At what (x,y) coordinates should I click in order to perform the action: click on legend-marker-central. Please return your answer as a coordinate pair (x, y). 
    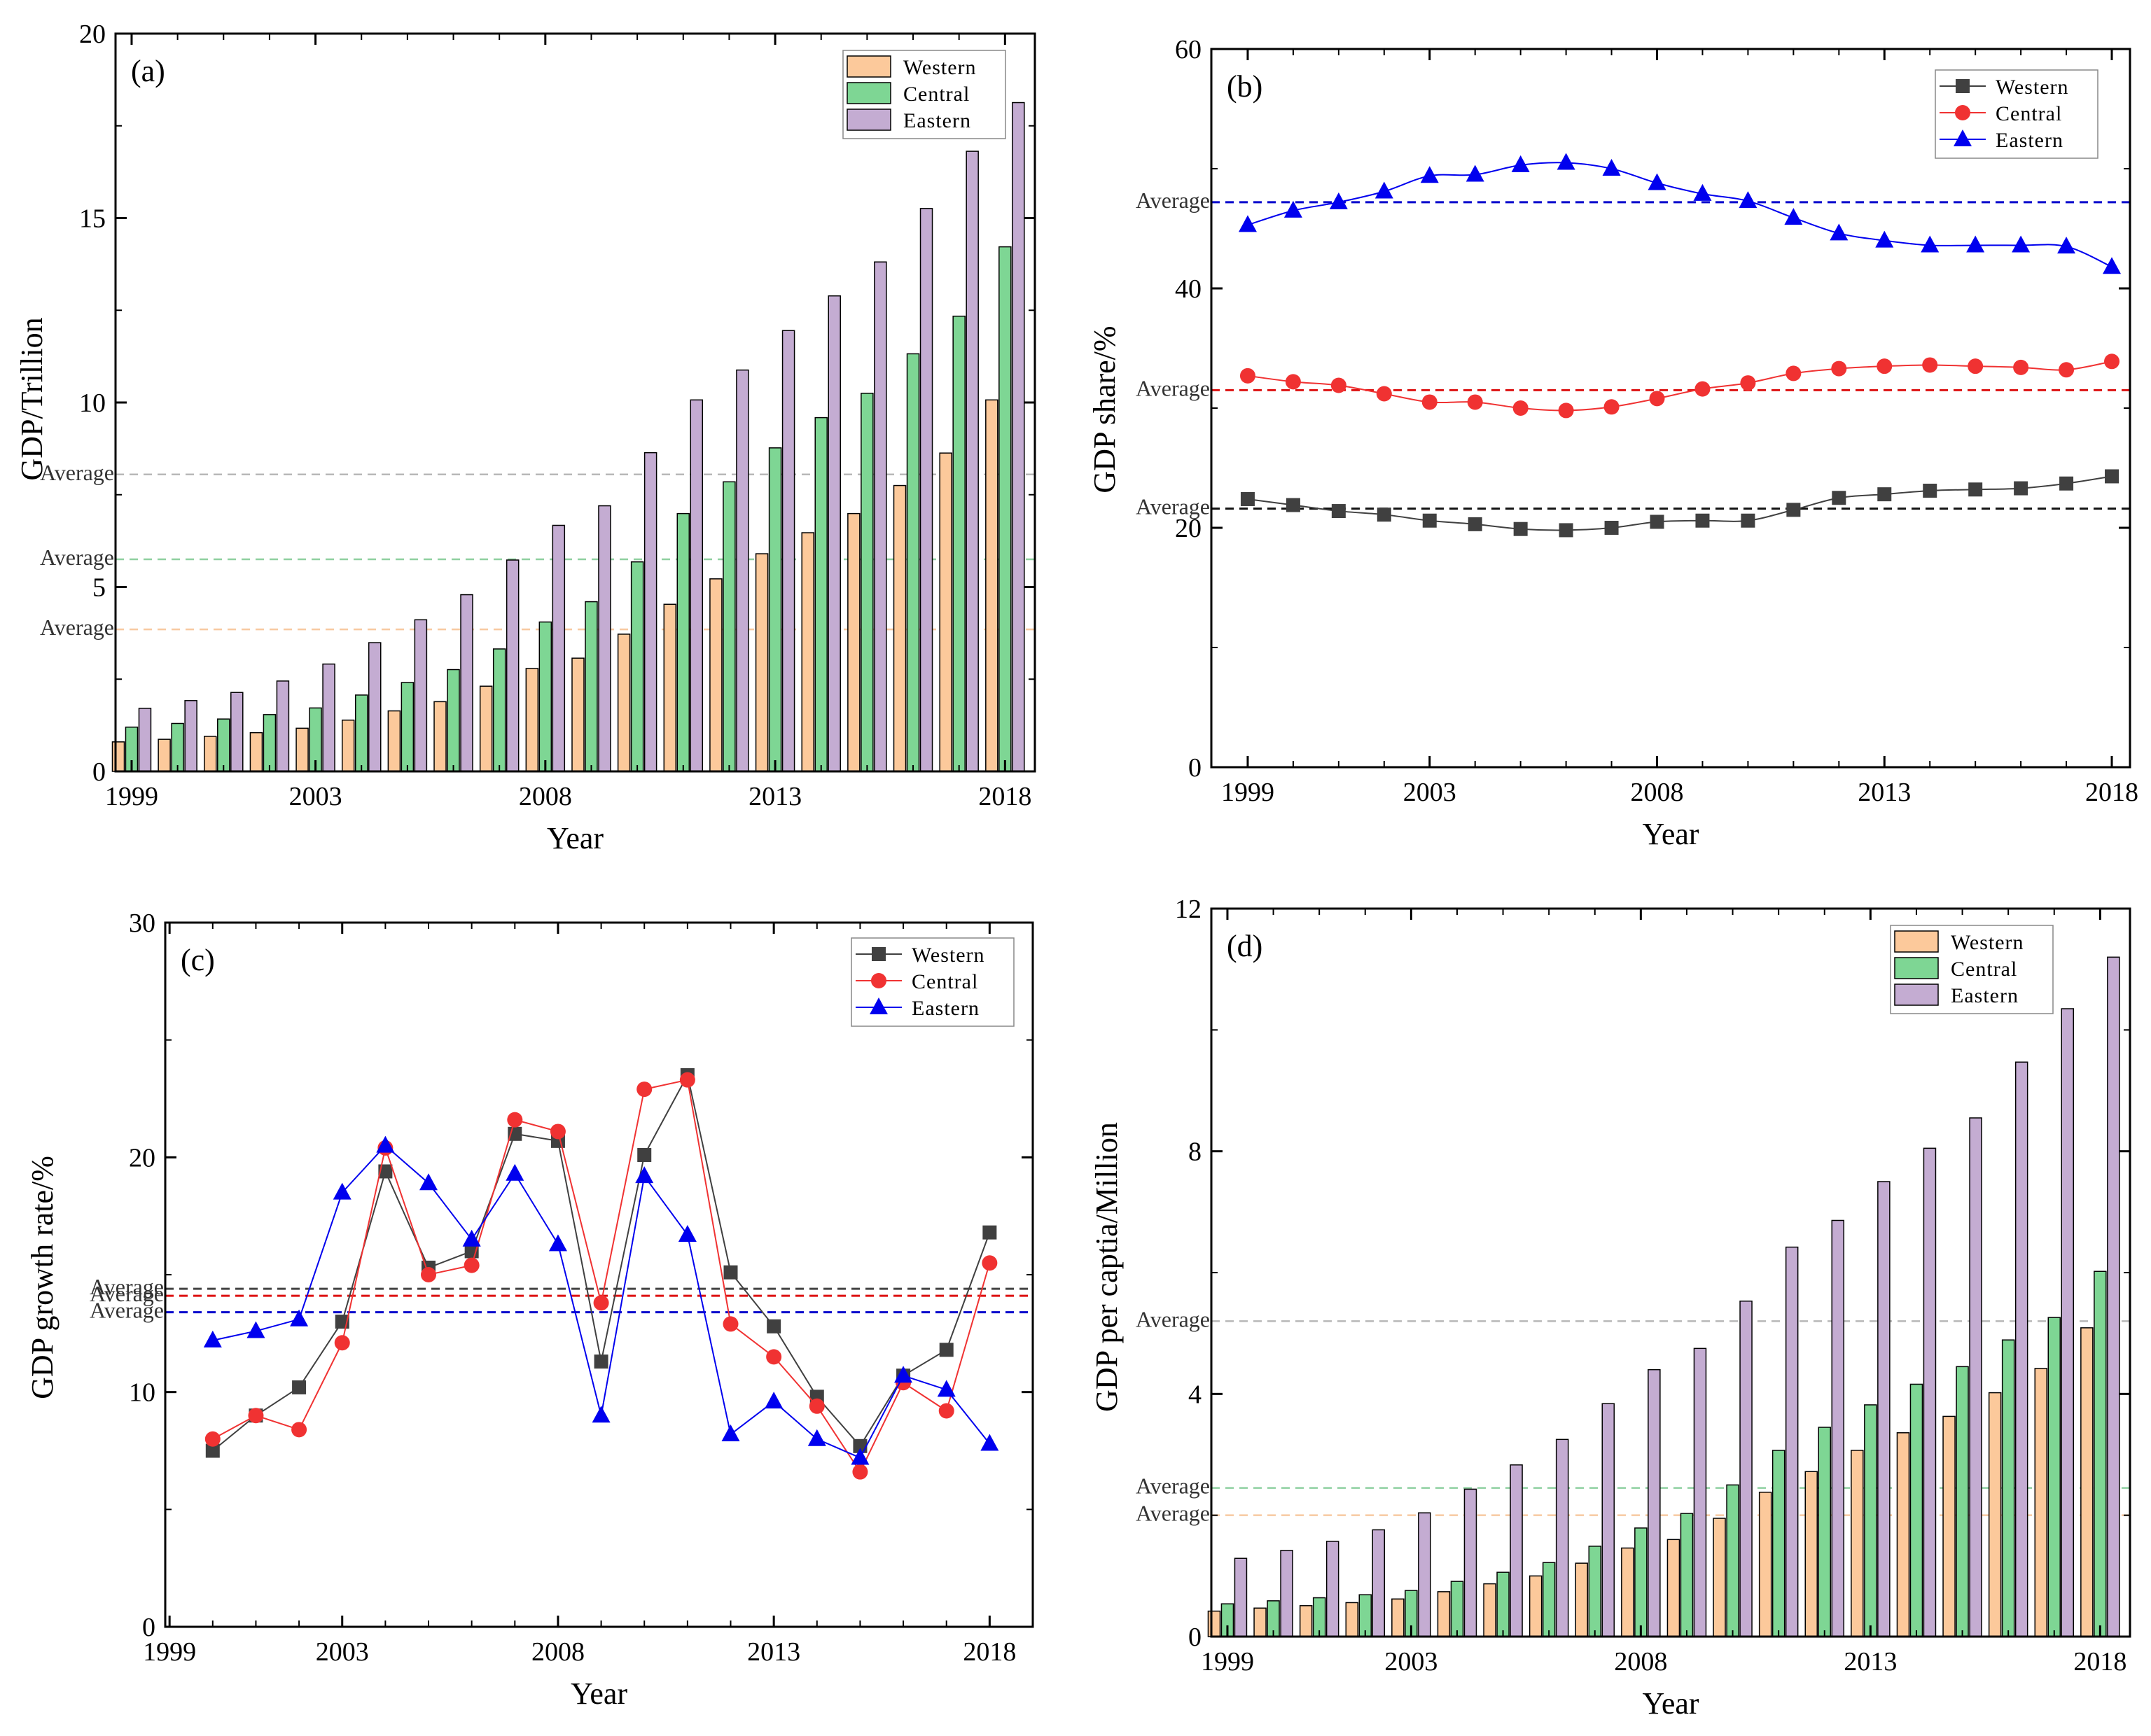
    Looking at the image, I should click on (878, 980).